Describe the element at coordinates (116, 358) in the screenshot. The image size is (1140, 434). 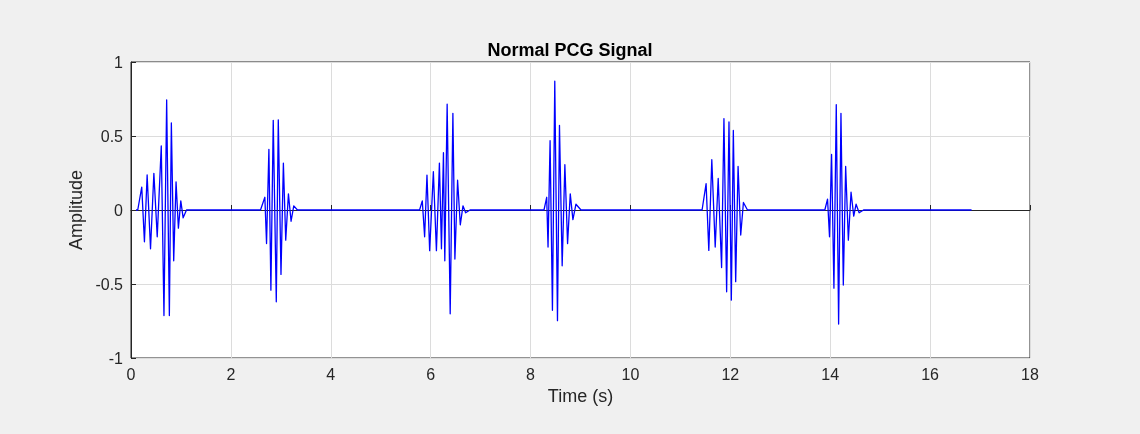
I see `y-tick-label: -1` at that location.